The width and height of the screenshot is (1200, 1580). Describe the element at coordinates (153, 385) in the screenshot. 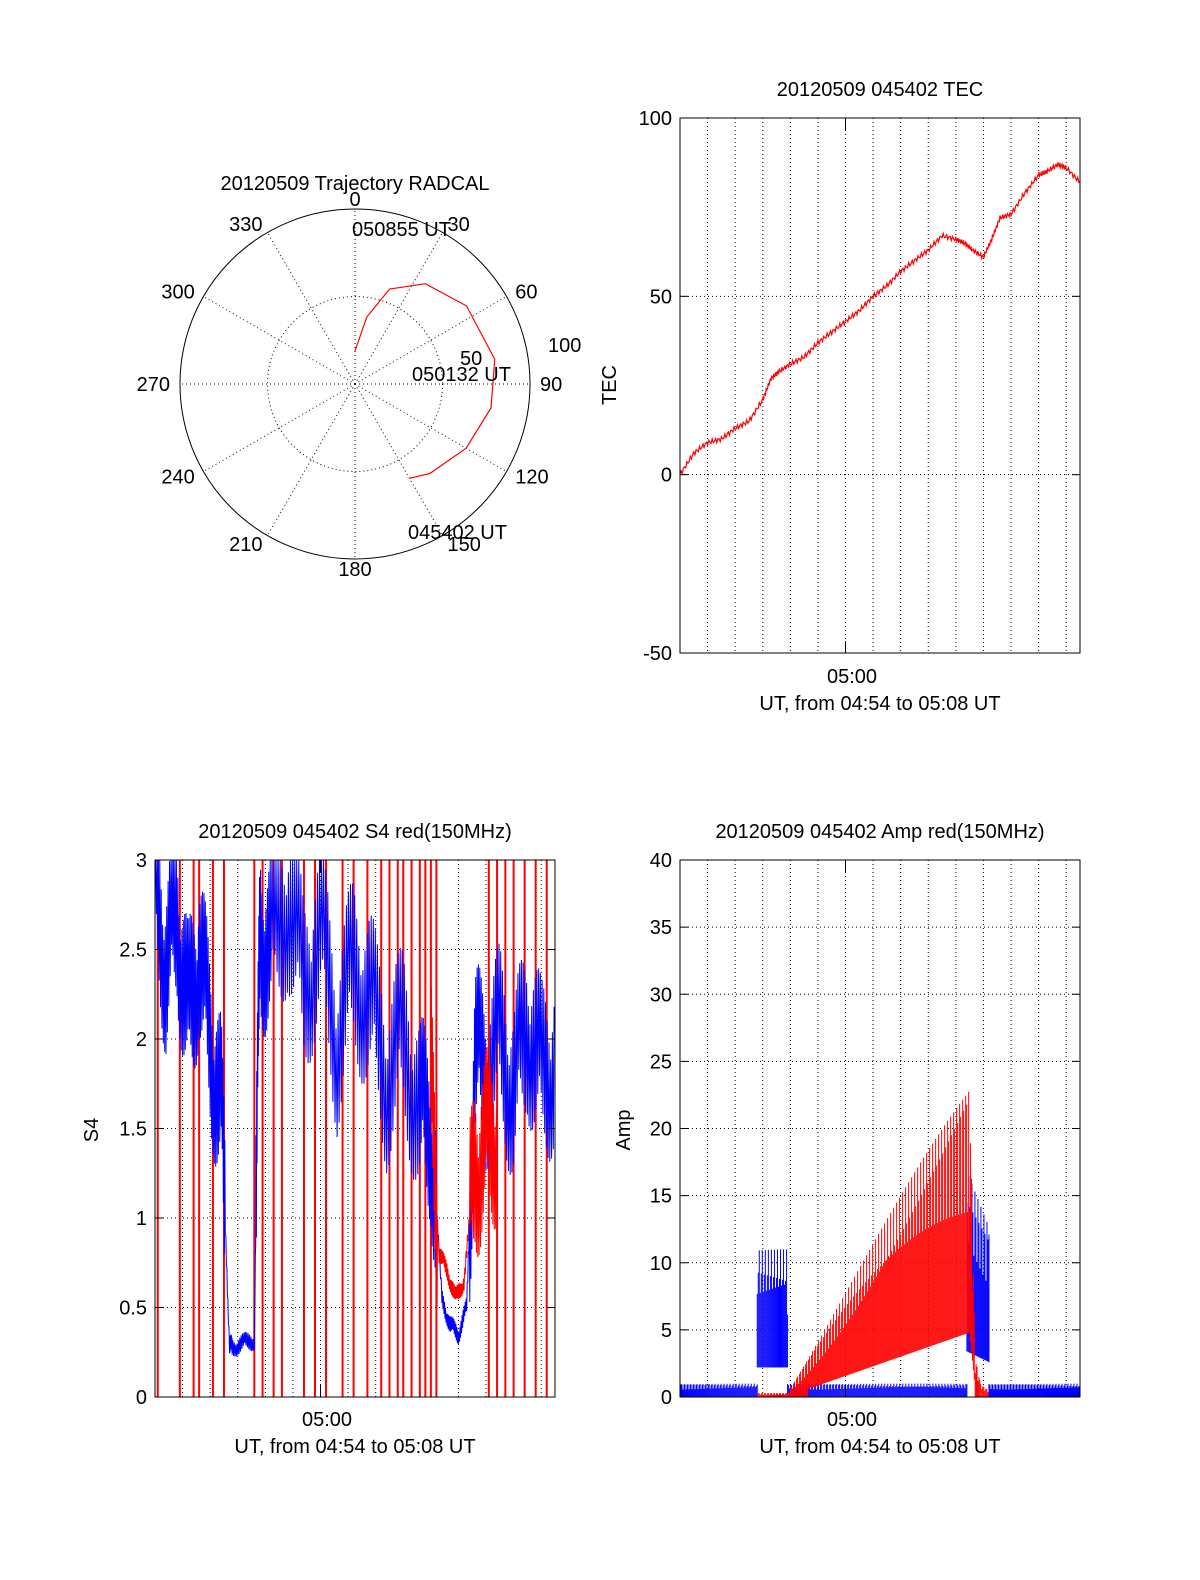

I see `polar-az-label: 270` at that location.